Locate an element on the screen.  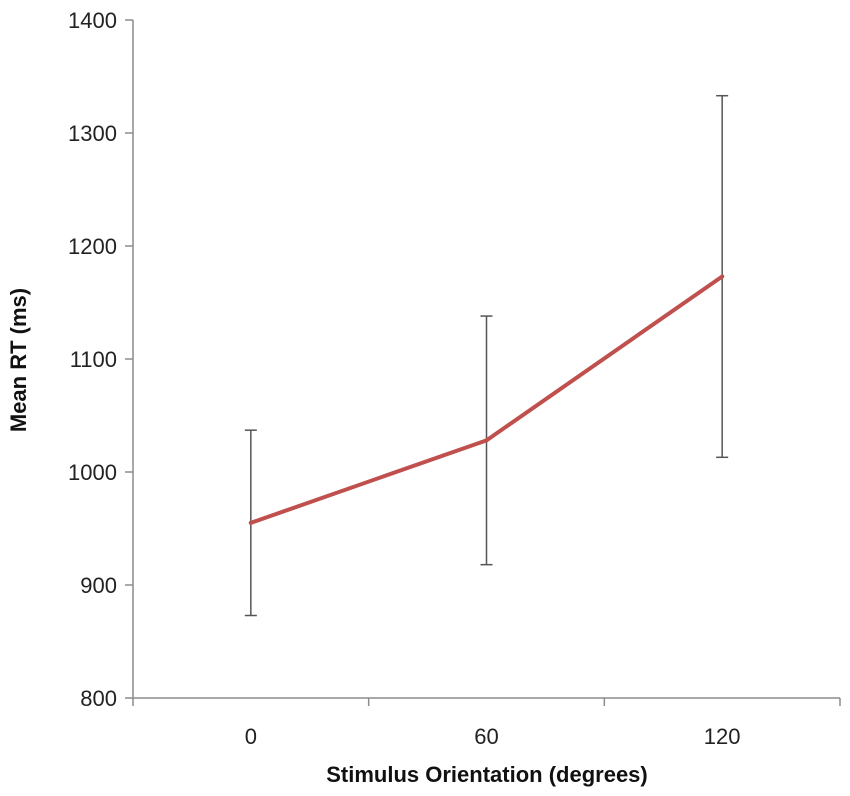
x-axis: 0 60 120 is located at coordinates (486, 723).